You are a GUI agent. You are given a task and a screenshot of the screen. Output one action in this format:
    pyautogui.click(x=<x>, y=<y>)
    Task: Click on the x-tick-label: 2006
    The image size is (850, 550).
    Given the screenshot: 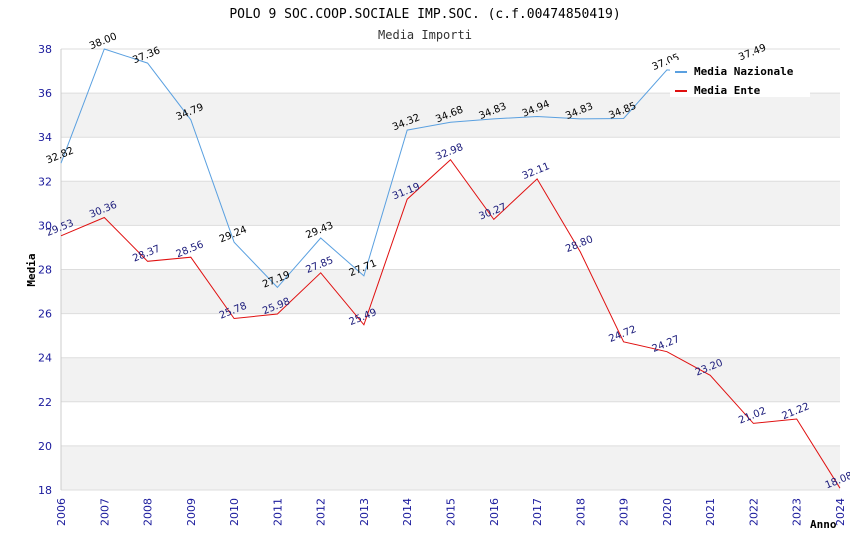 What is the action you would take?
    pyautogui.click(x=61, y=512)
    